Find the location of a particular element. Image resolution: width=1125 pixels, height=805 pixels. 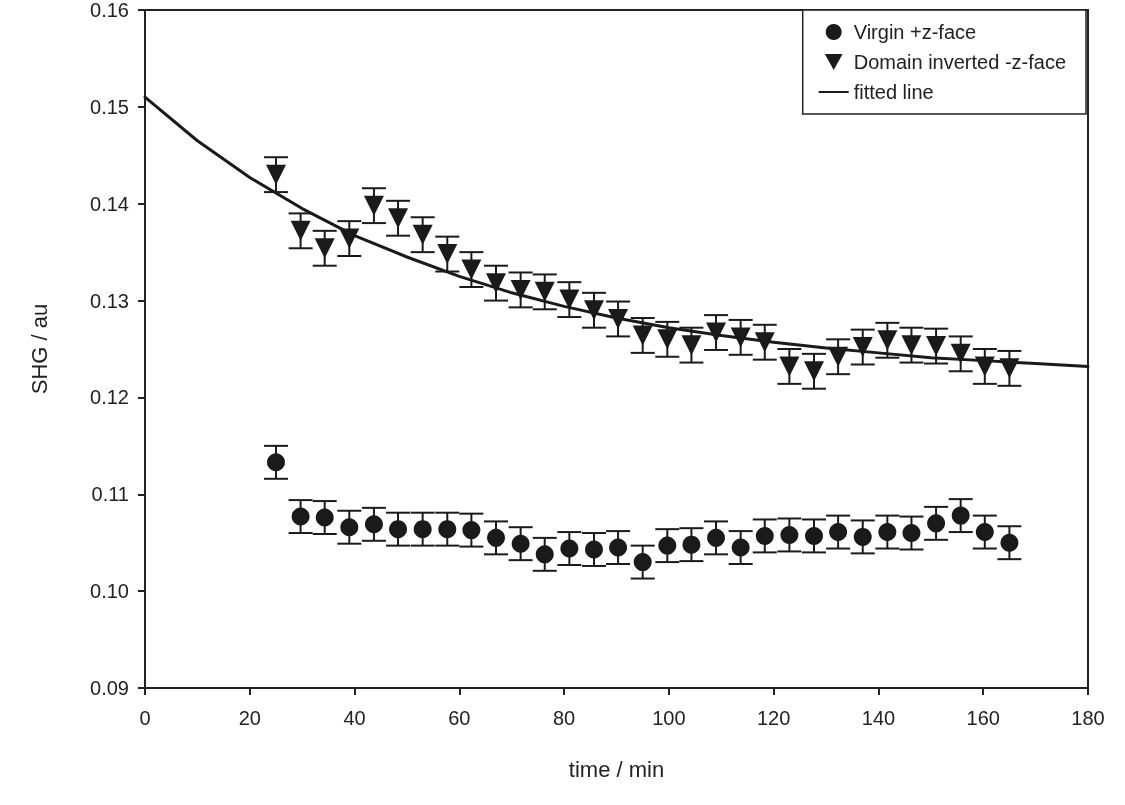

x-tick-label: 120 is located at coordinates (773, 718).